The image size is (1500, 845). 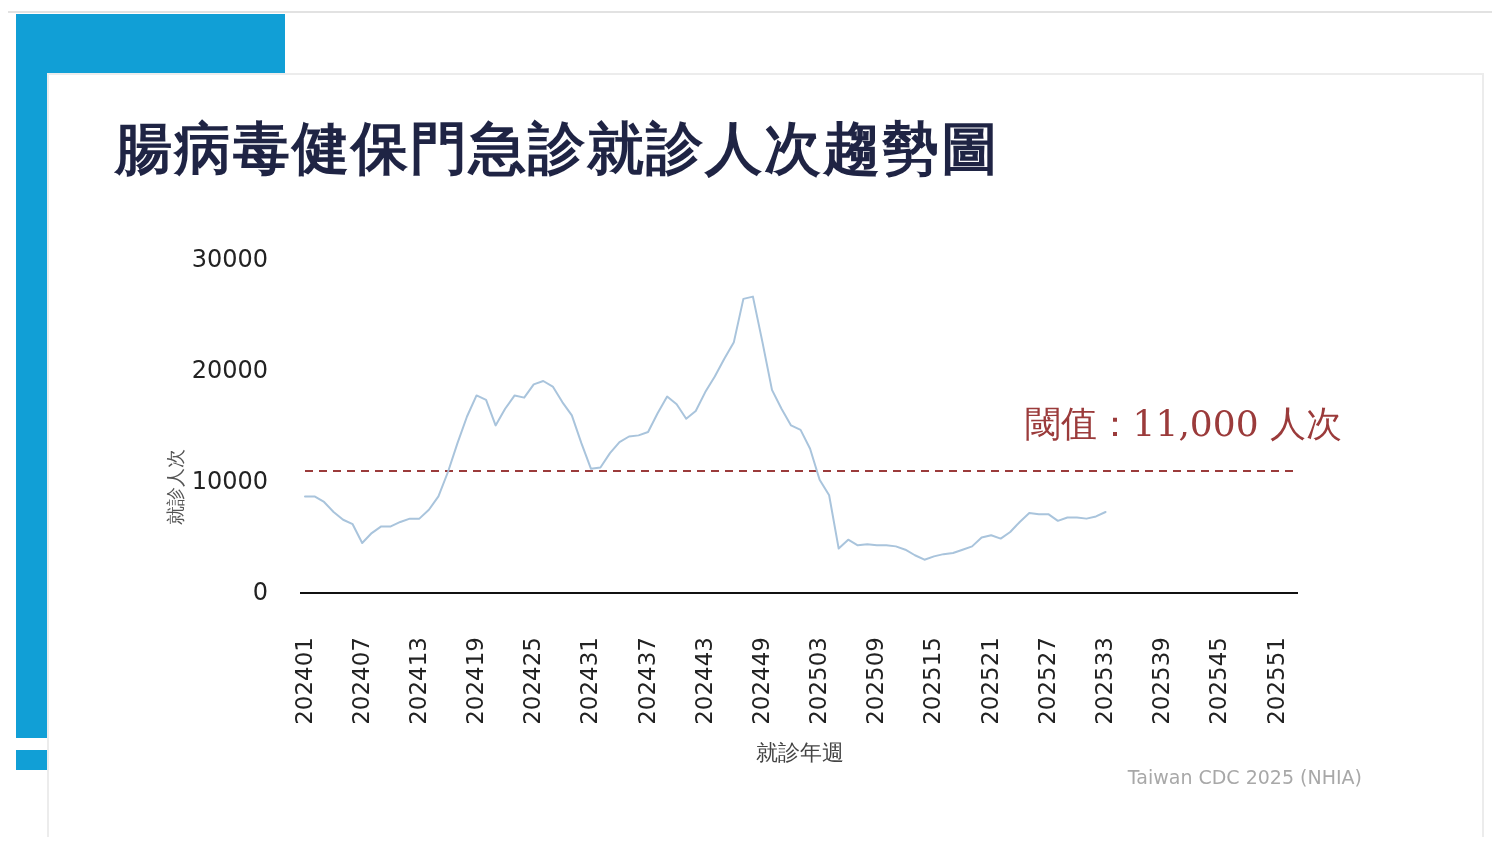 What do you see at coordinates (417, 681) in the screenshot?
I see `x-tick-label: 202413` at bounding box center [417, 681].